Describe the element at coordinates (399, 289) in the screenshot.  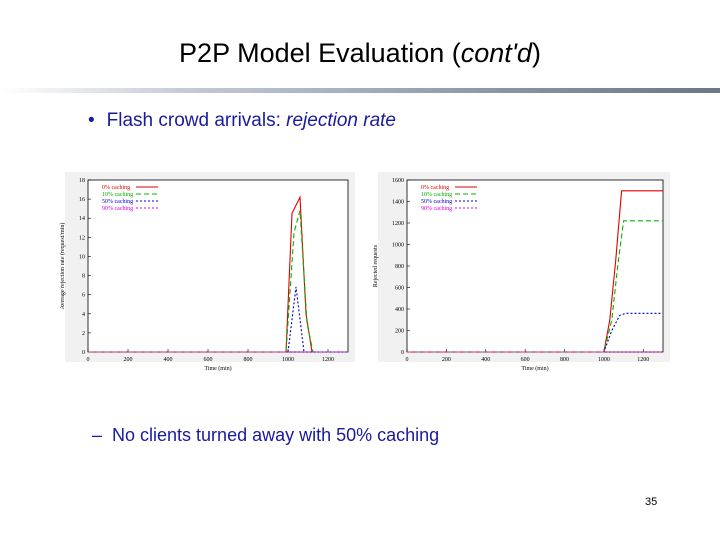
I see `y-tick-label: 600` at that location.